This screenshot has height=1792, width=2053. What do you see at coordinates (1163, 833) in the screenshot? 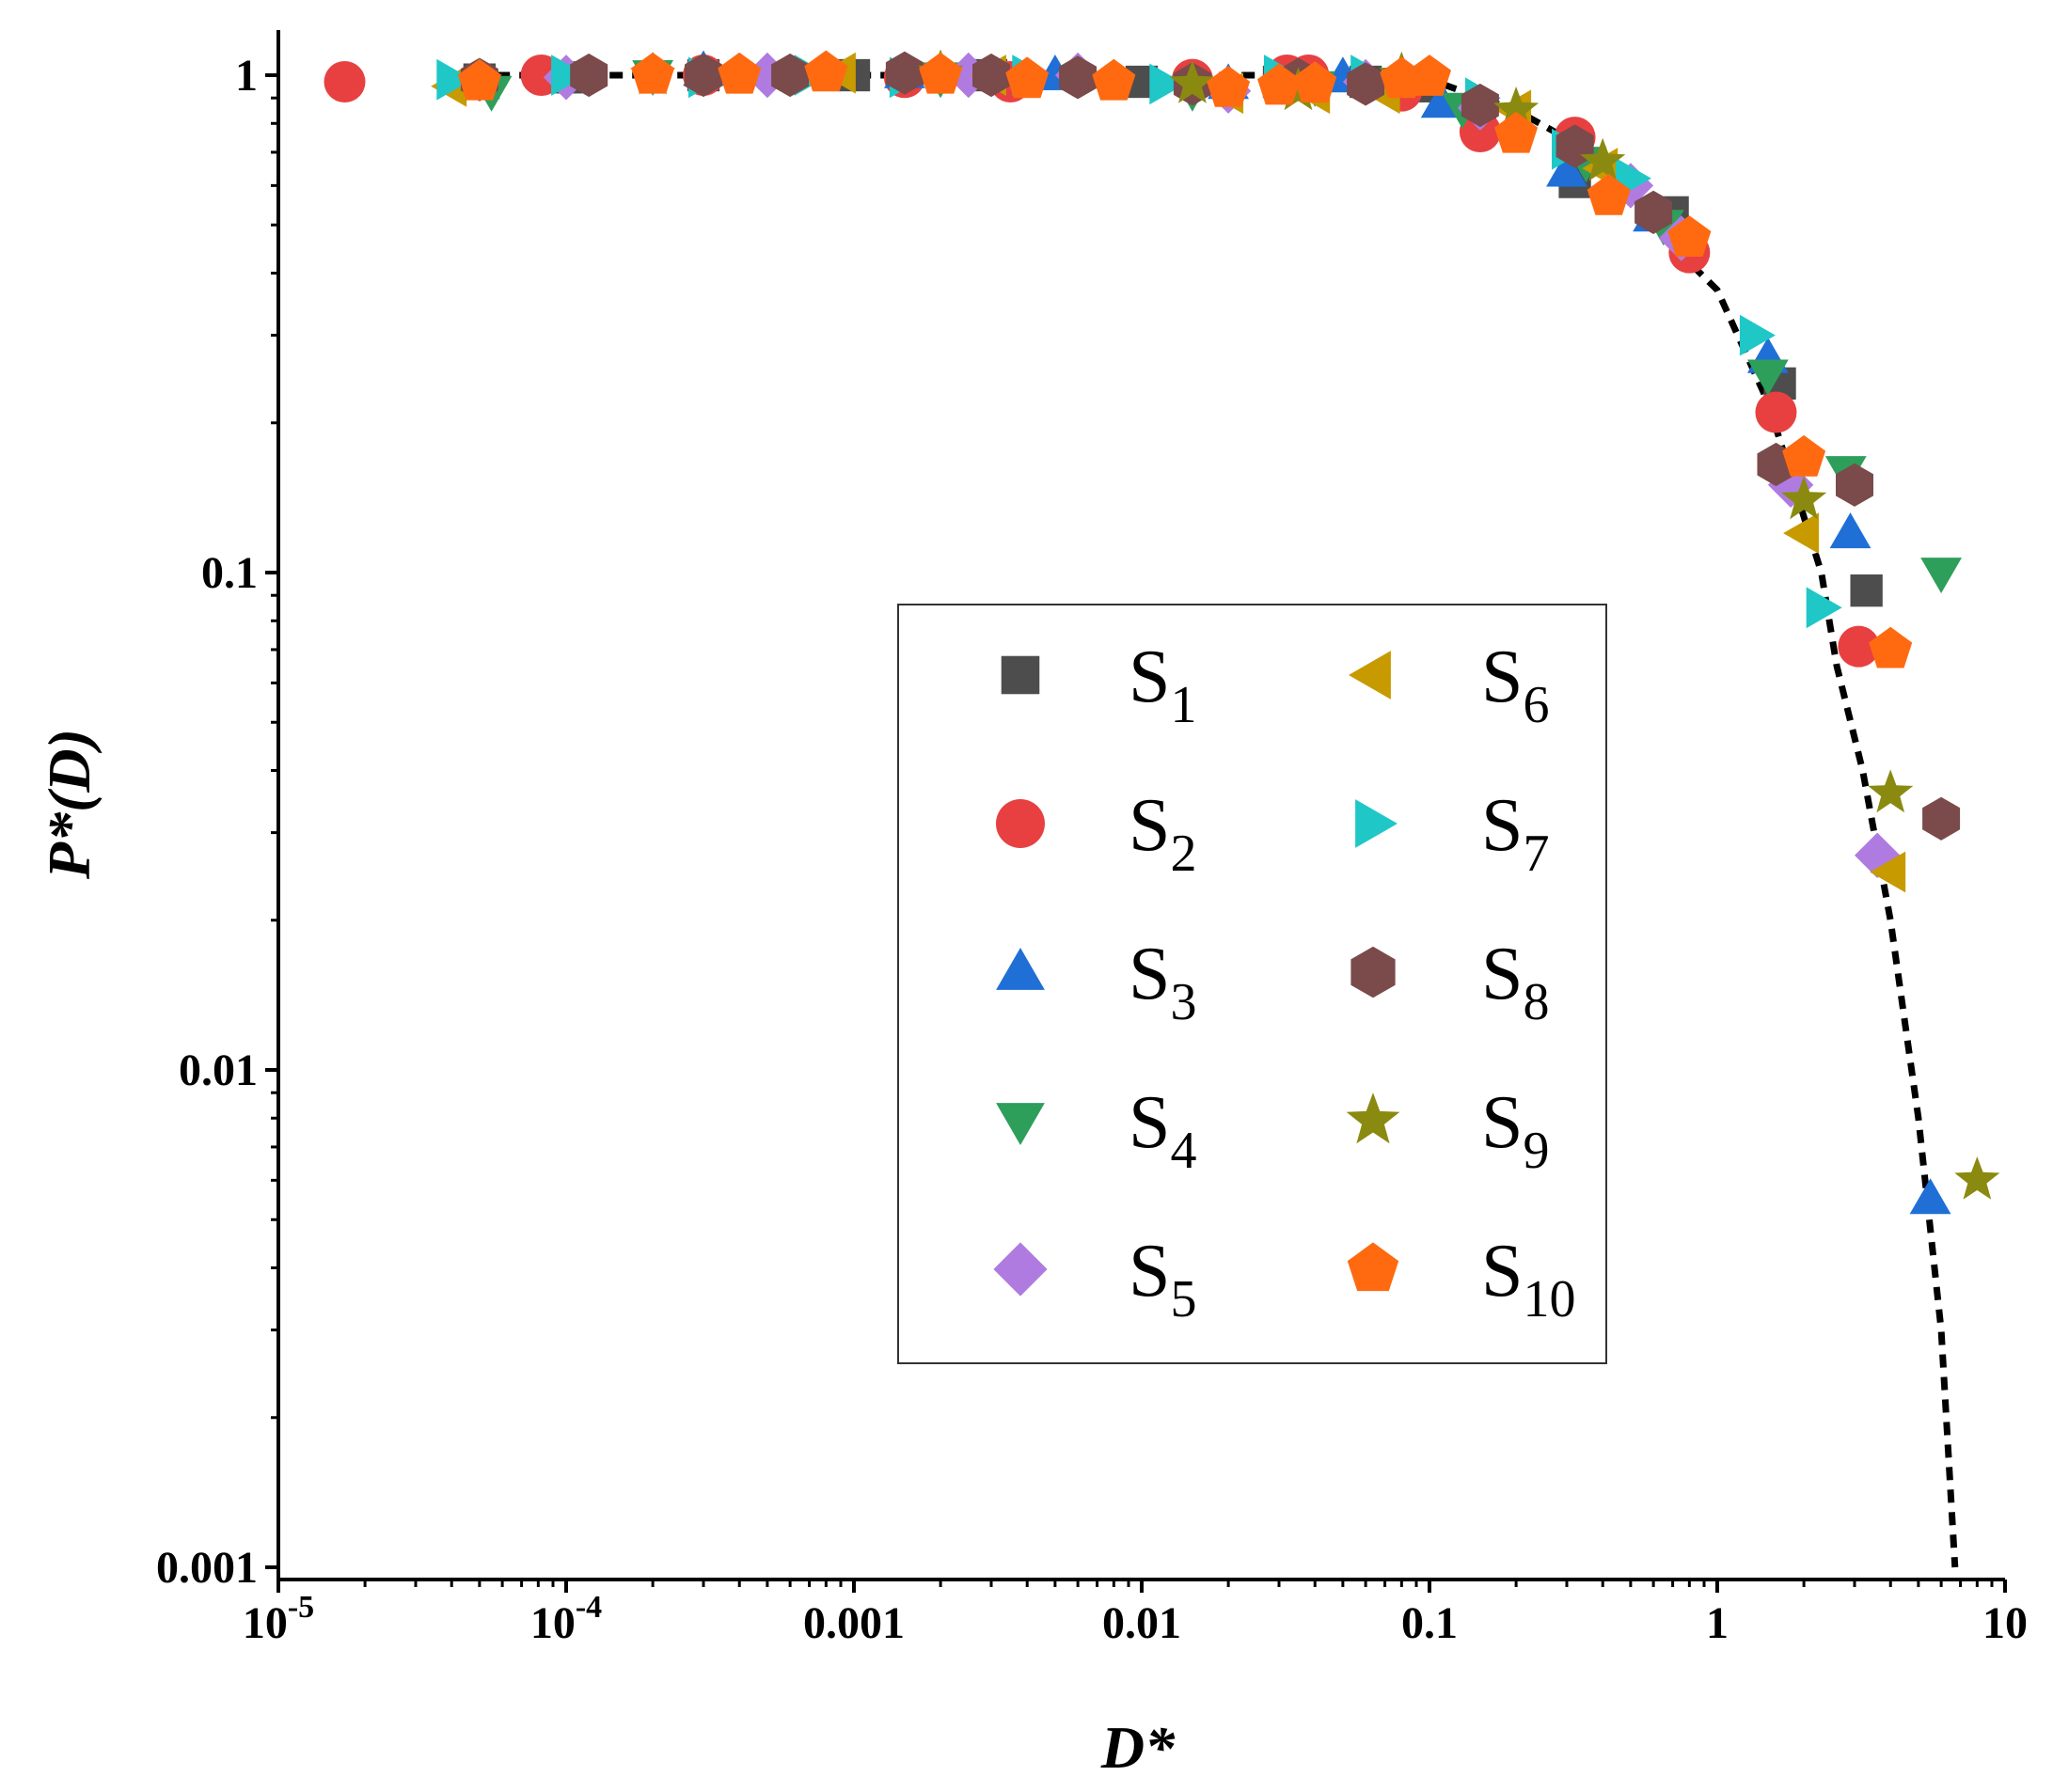
I see `legend-label: S2` at bounding box center [1163, 833].